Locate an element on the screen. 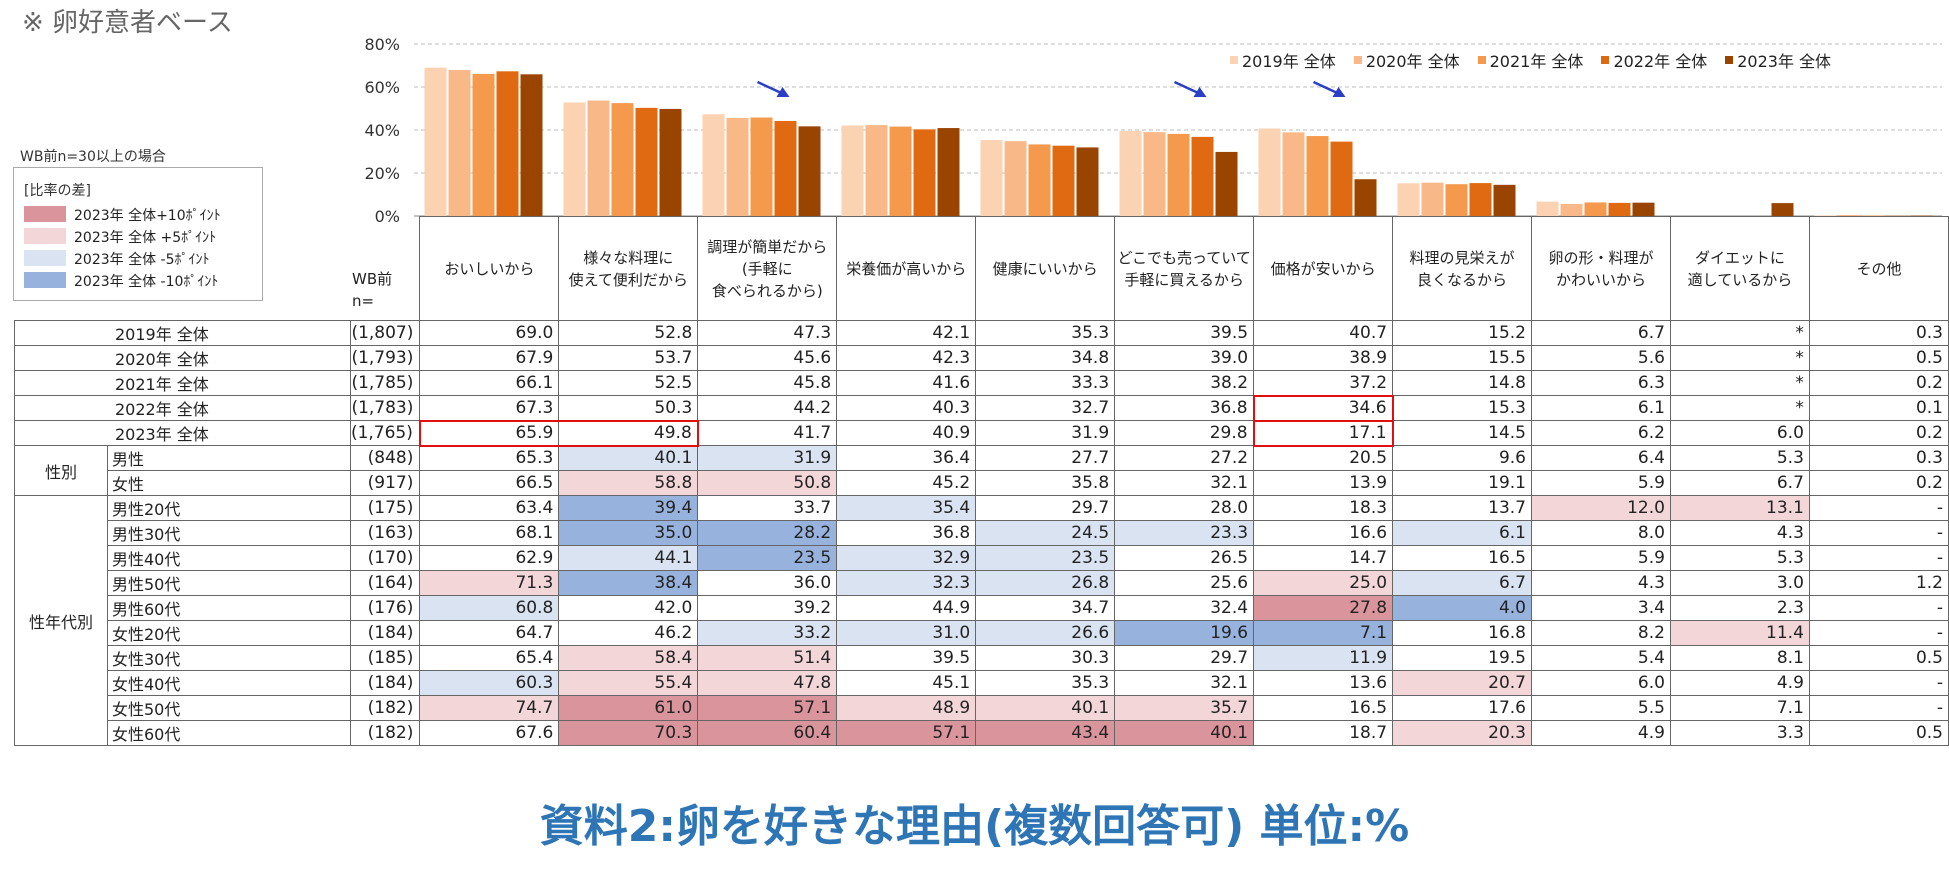 Image resolution: width=1949 pixels, height=871 pixels. series-legend-label: 2021年 全体 is located at coordinates (1536, 61).